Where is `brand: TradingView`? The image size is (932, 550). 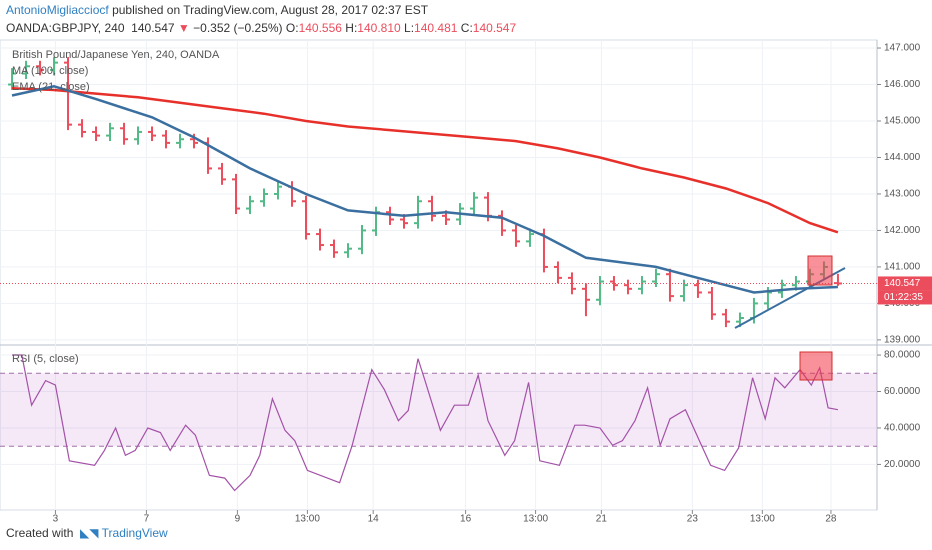 brand: TradingView is located at coordinates (134, 533).